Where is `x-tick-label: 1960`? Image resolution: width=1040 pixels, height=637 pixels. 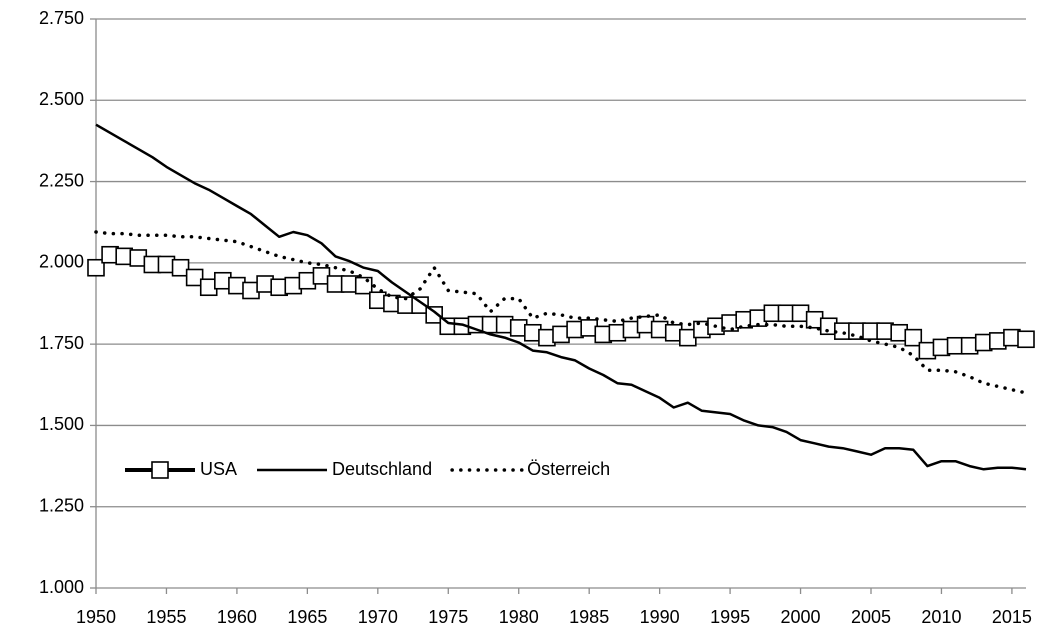 x-tick-label: 1960 is located at coordinates (237, 617).